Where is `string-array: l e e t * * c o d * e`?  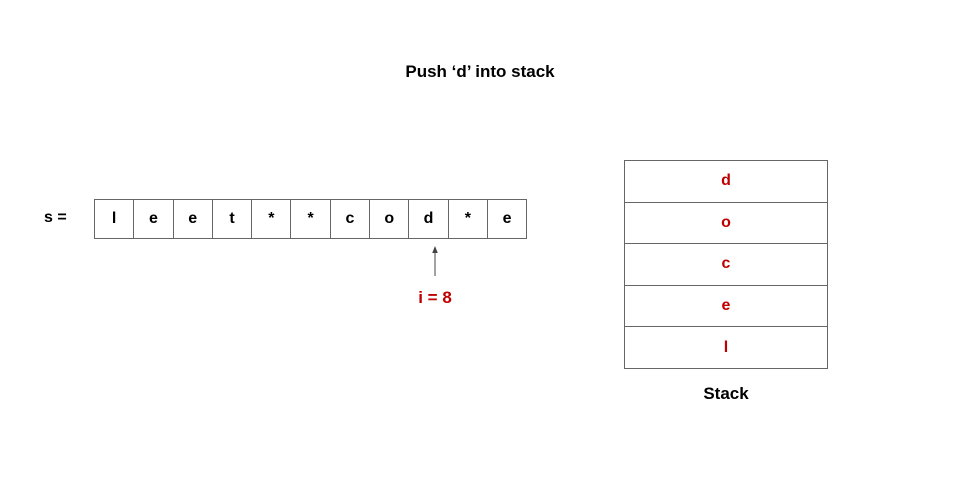 string-array: l e e t * * c o d * e is located at coordinates (311, 219).